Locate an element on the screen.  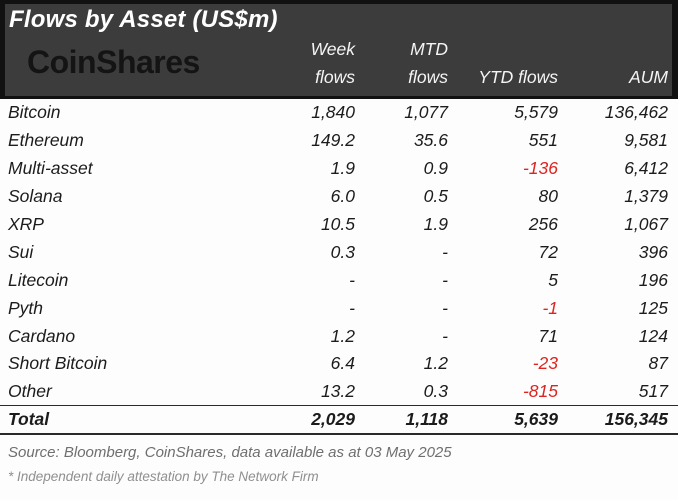
cell-asset: Pyth is located at coordinates (26, 307).